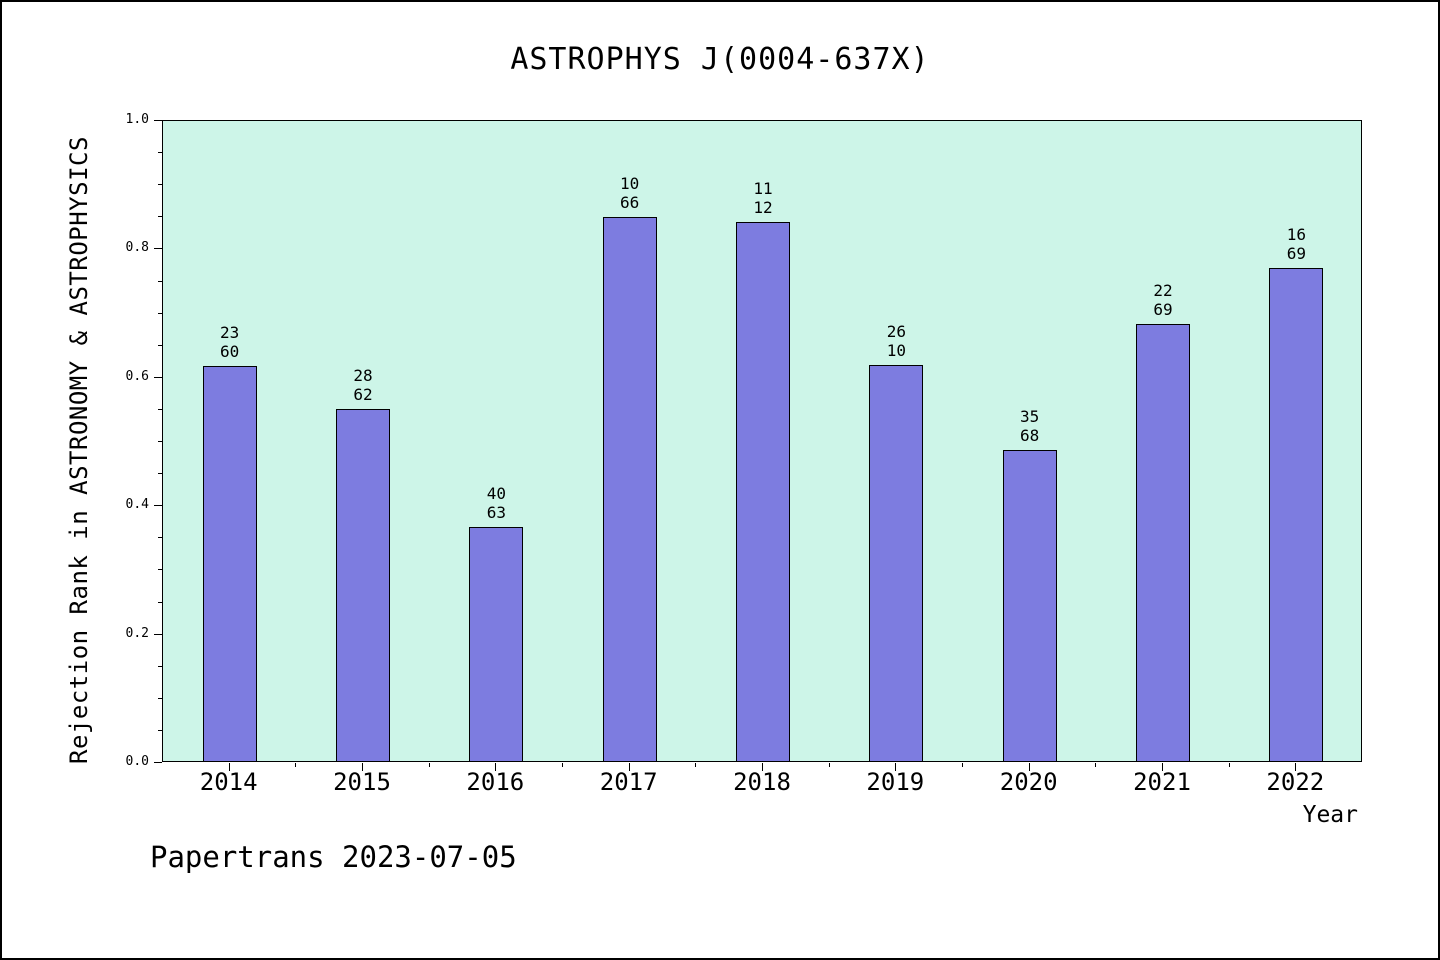  I want to click on bar-value-label-2018: 11 12, so click(763, 198).